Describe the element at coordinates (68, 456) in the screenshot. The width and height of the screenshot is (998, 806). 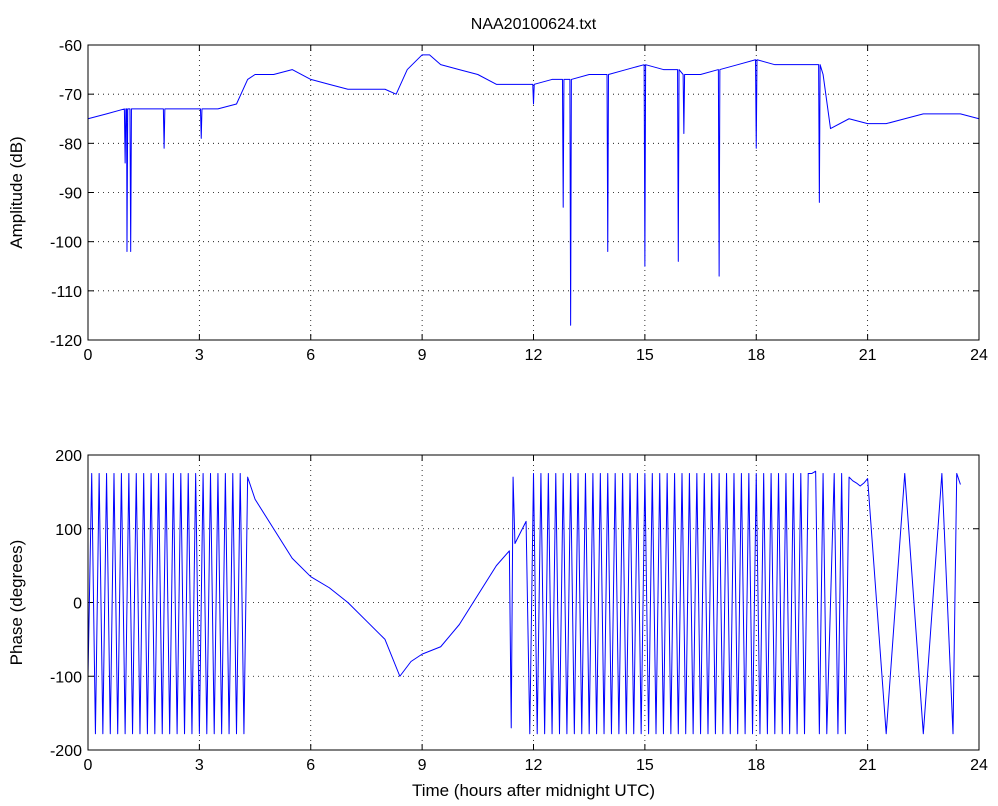
I see `y-tick-label: 200` at that location.